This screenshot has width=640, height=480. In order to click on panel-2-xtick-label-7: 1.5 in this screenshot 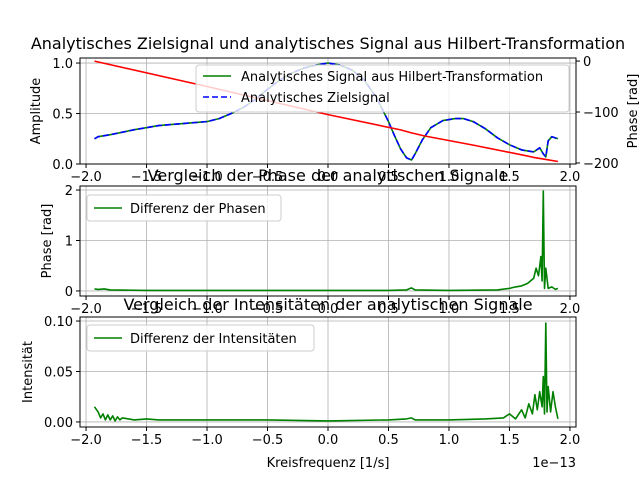, I will do `click(509, 309)`.